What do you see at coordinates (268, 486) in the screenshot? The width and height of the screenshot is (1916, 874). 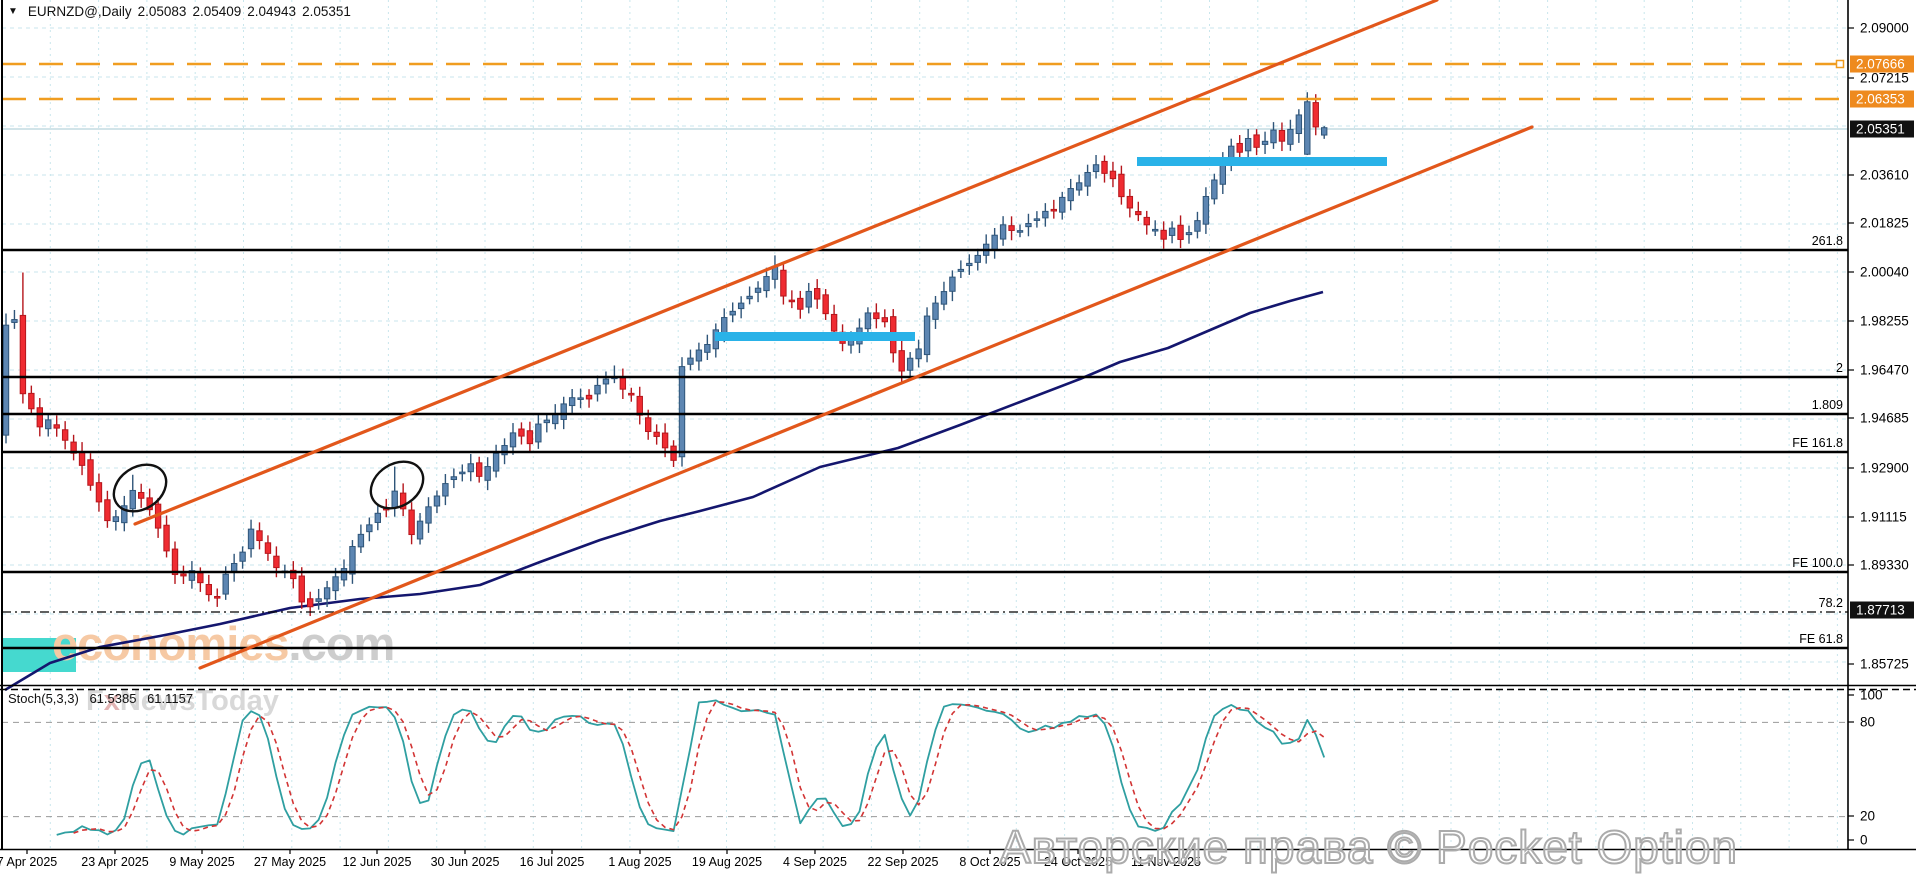 I see `ellipse-annotations` at bounding box center [268, 486].